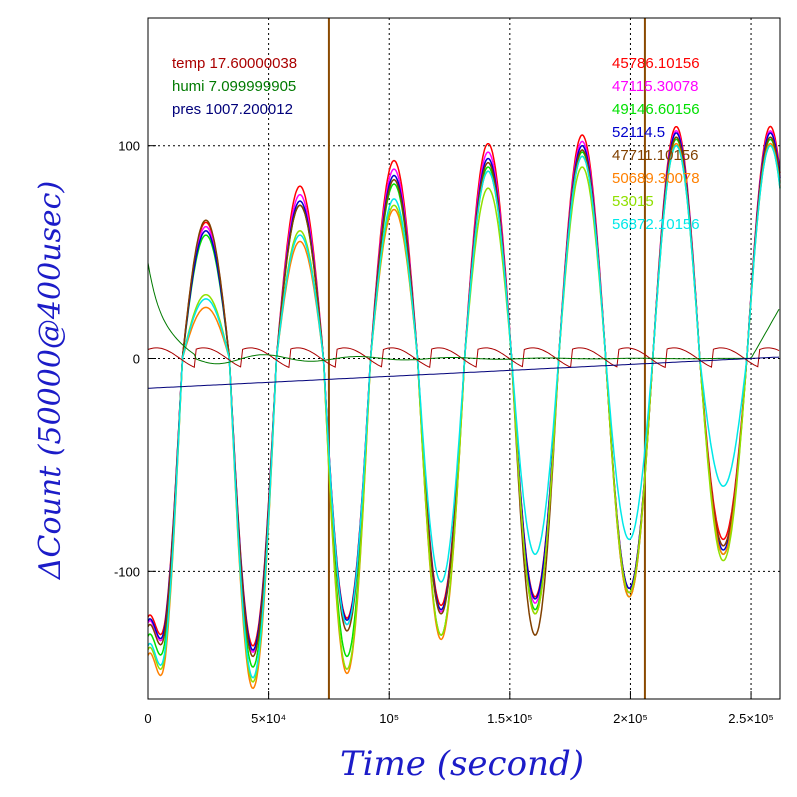 The height and width of the screenshot is (797, 797). What do you see at coordinates (463, 372) in the screenshot?
I see `env-line-pres` at bounding box center [463, 372].